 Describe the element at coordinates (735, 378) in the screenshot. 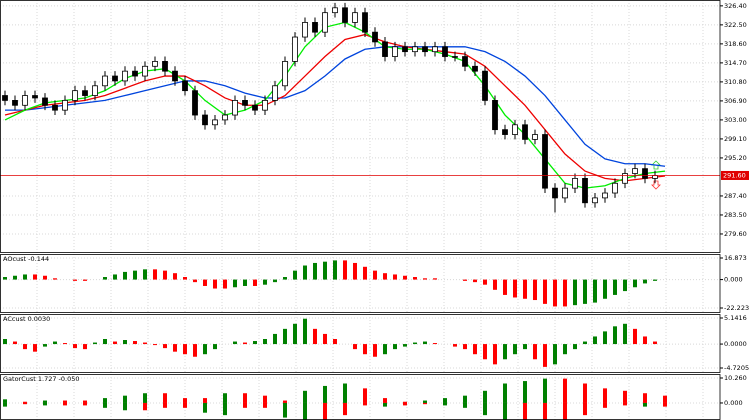

I see `y-tick-label: 10.260` at that location.